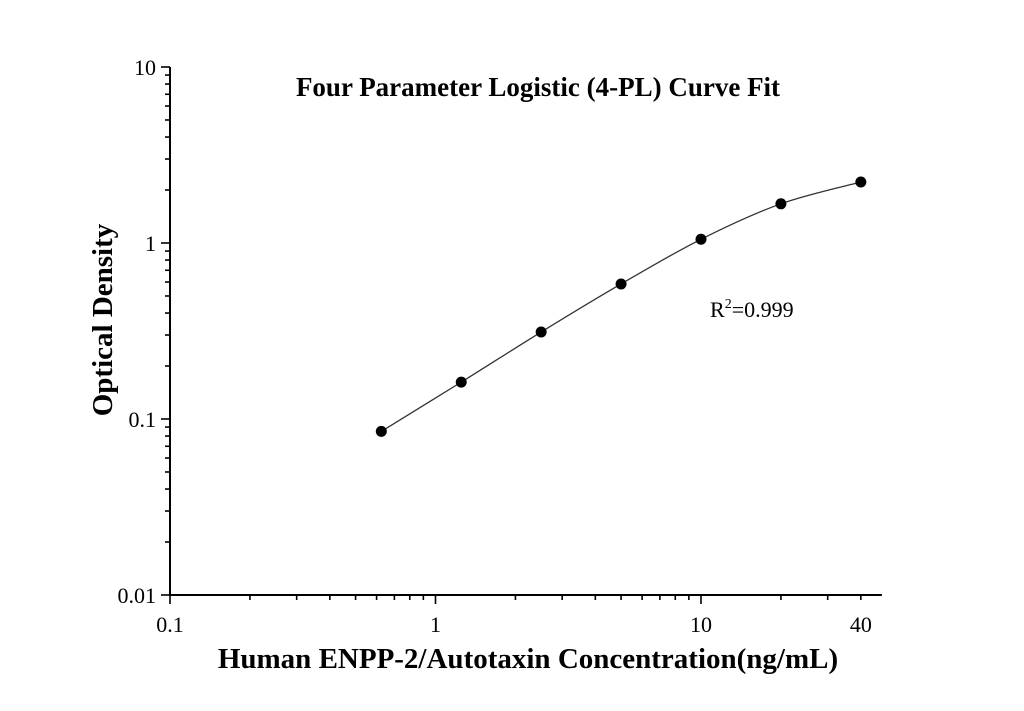 This screenshot has width=1024, height=711. I want to click on x-tick-labels: 0.1 1 10 40, so click(514, 624).